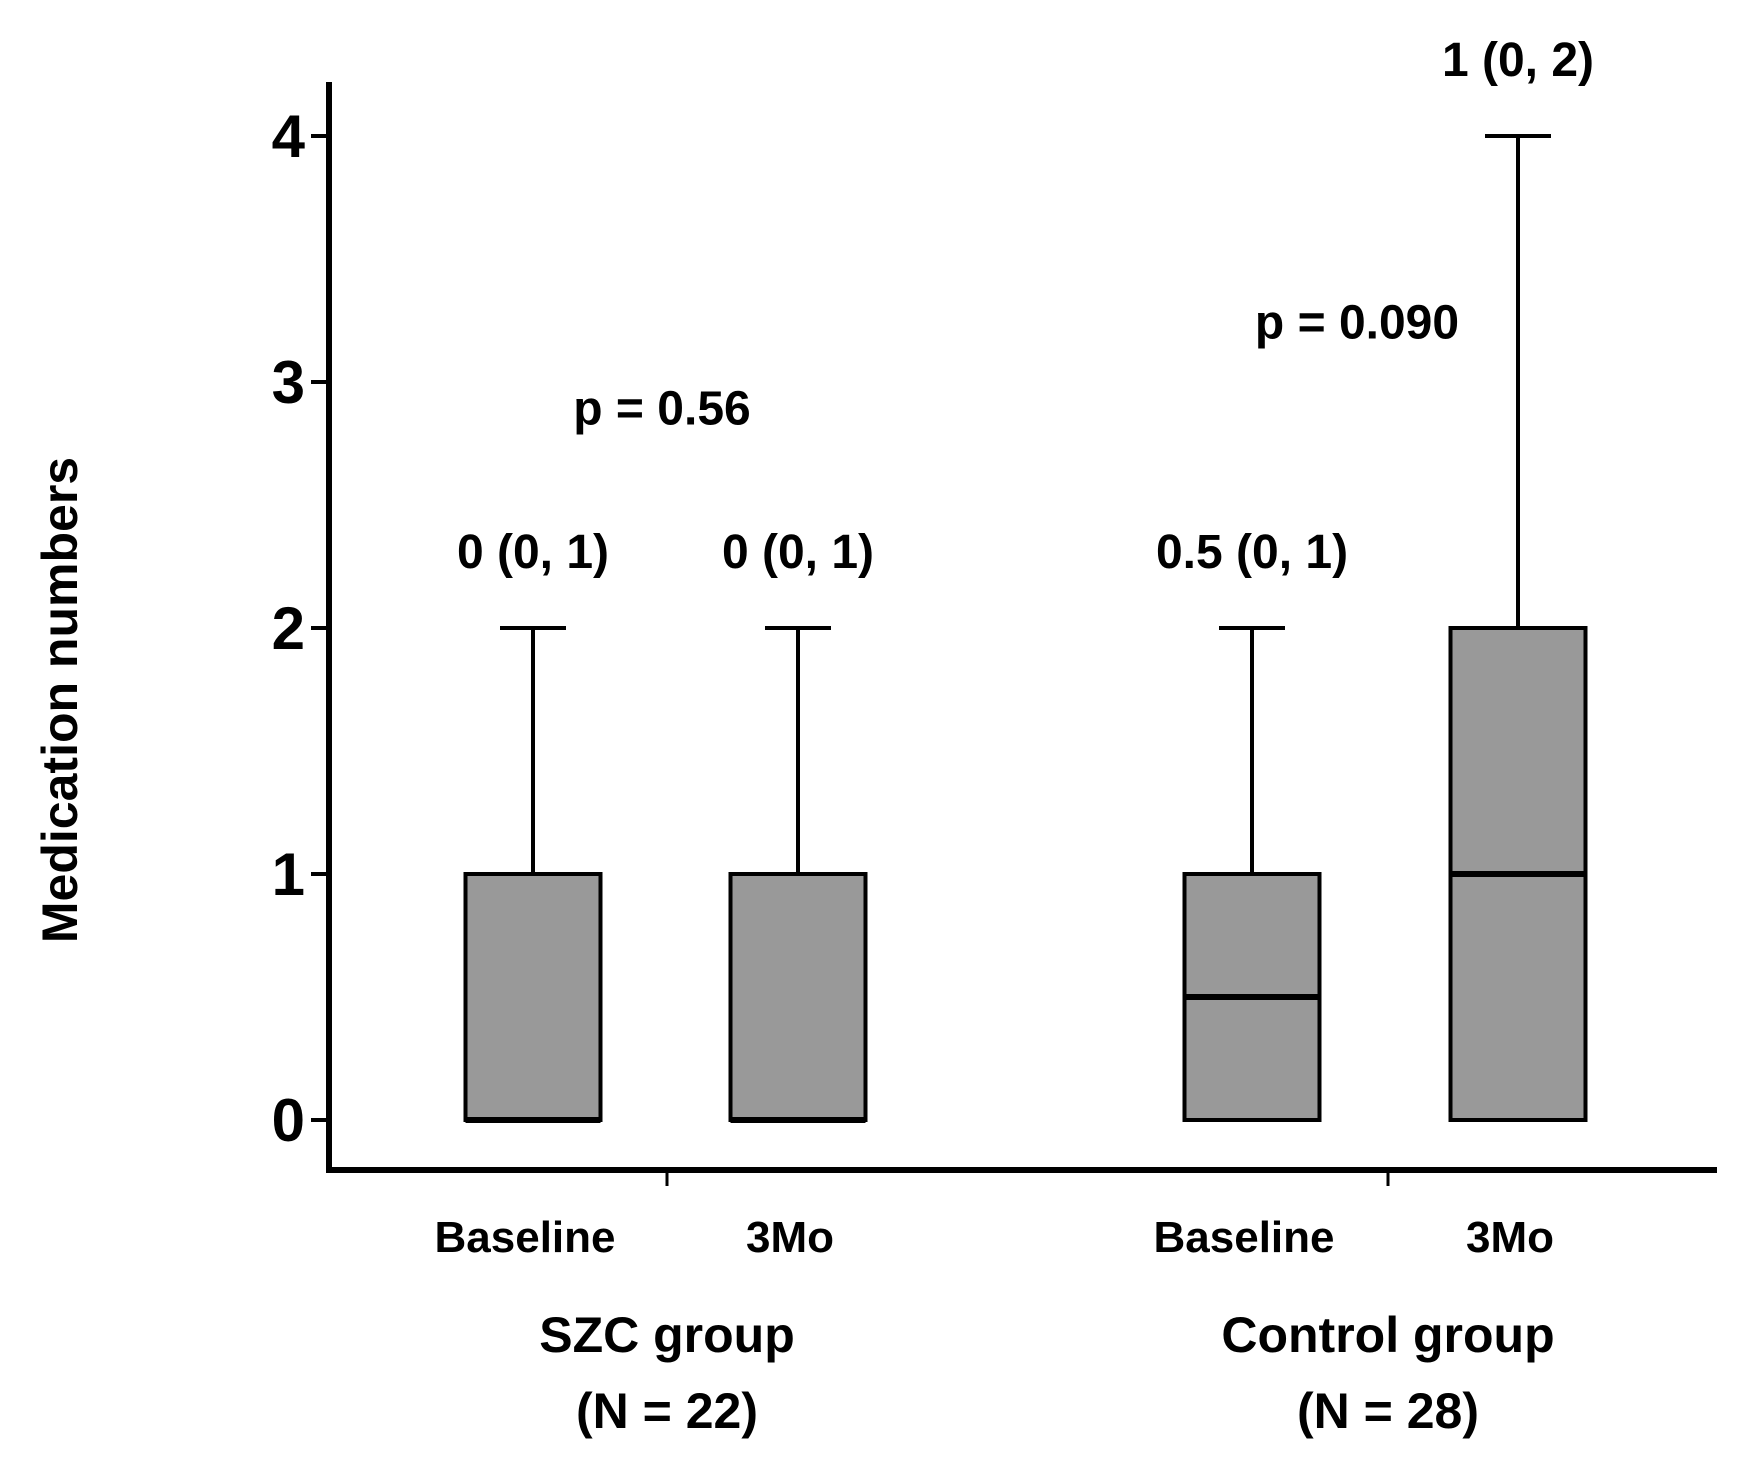  What do you see at coordinates (288, 1120) in the screenshot?
I see `y-tick-label: 0` at bounding box center [288, 1120].